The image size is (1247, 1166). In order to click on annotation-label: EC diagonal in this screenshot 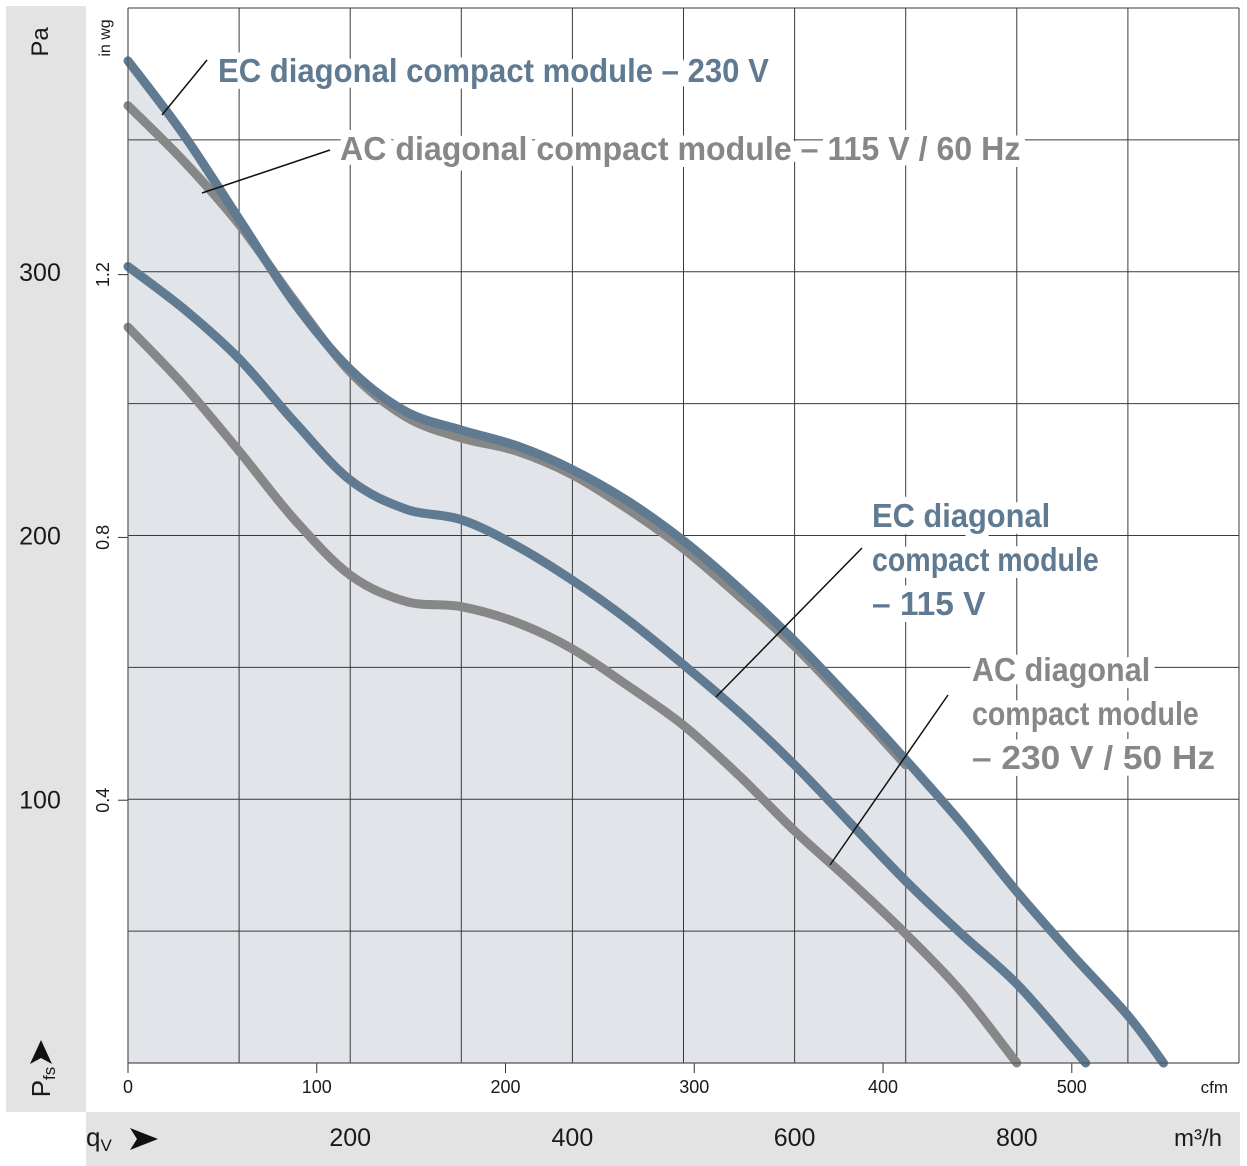, I will do `click(961, 515)`.